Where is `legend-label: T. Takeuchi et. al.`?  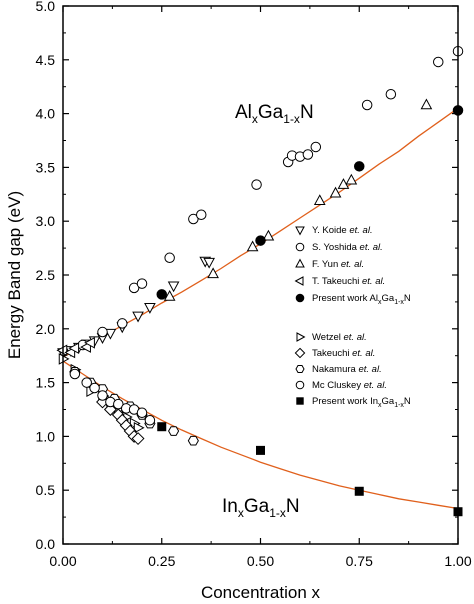
legend-label: T. Takeuchi et. al. is located at coordinates (348, 281).